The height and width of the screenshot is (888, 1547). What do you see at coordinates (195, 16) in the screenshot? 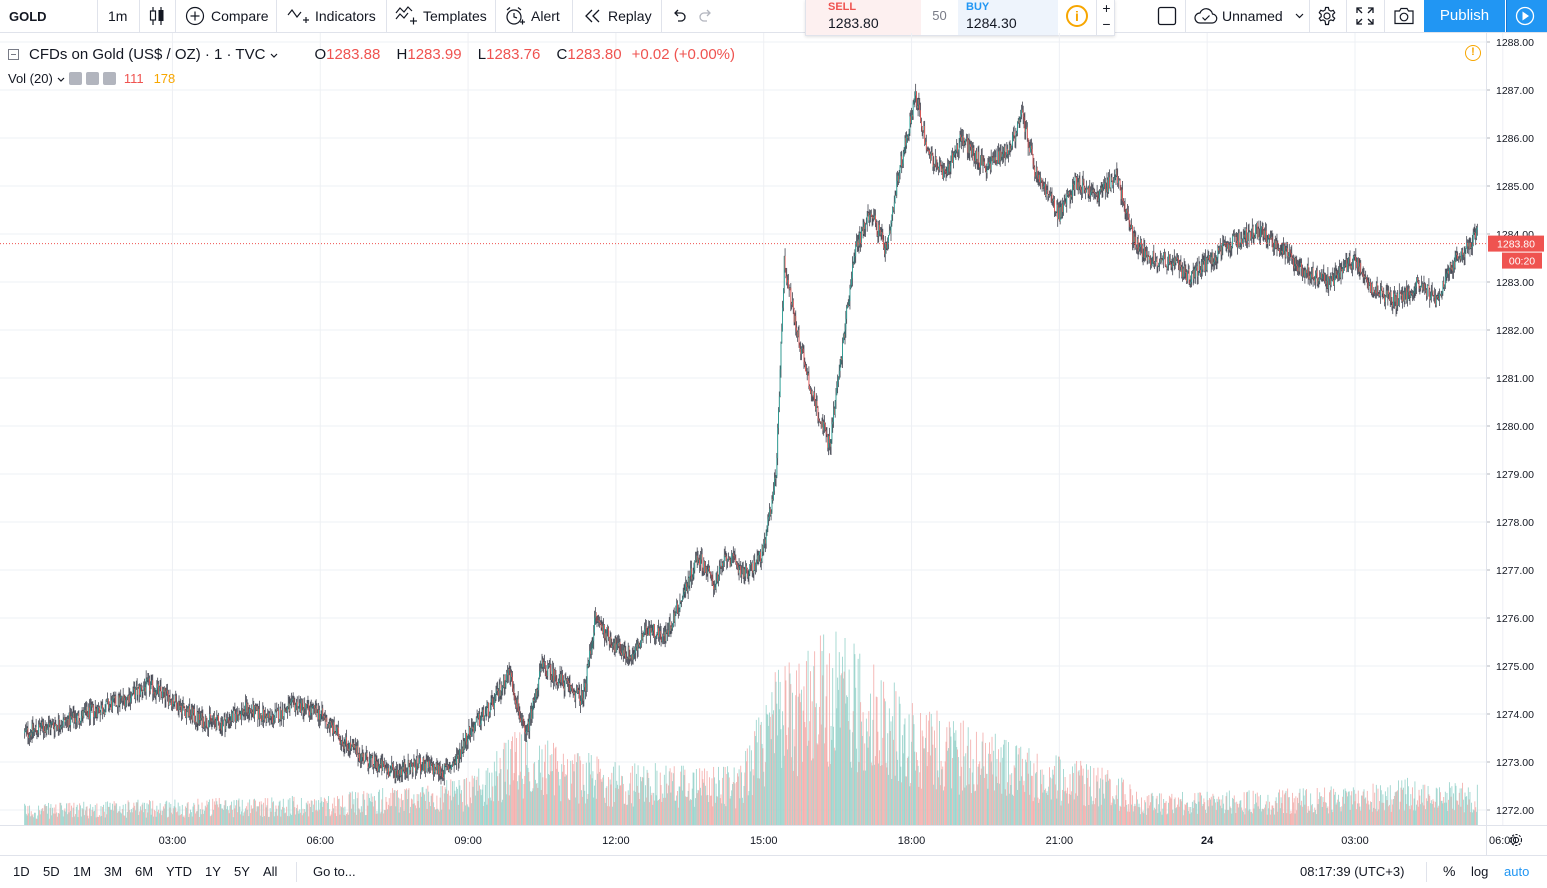
I see `compare-plus-icon` at bounding box center [195, 16].